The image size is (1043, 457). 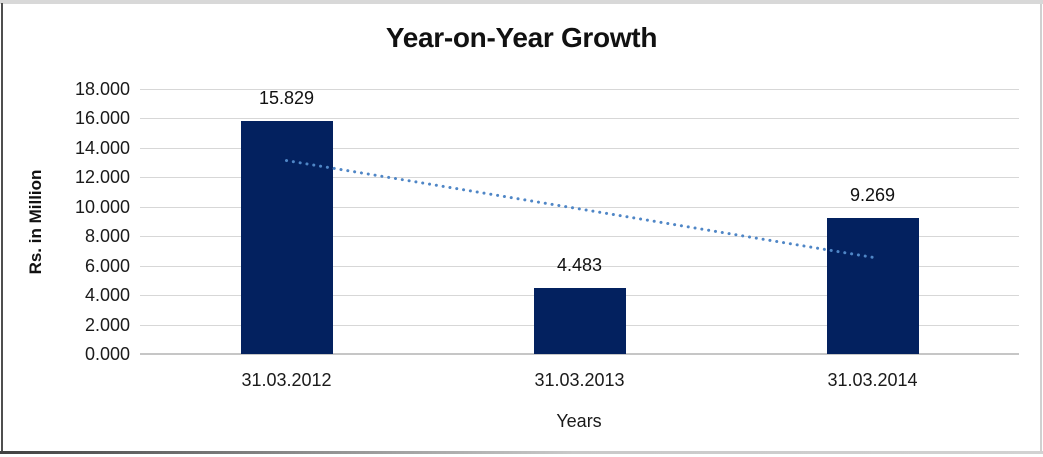 What do you see at coordinates (521, 2) in the screenshot?
I see `frame-border-top` at bounding box center [521, 2].